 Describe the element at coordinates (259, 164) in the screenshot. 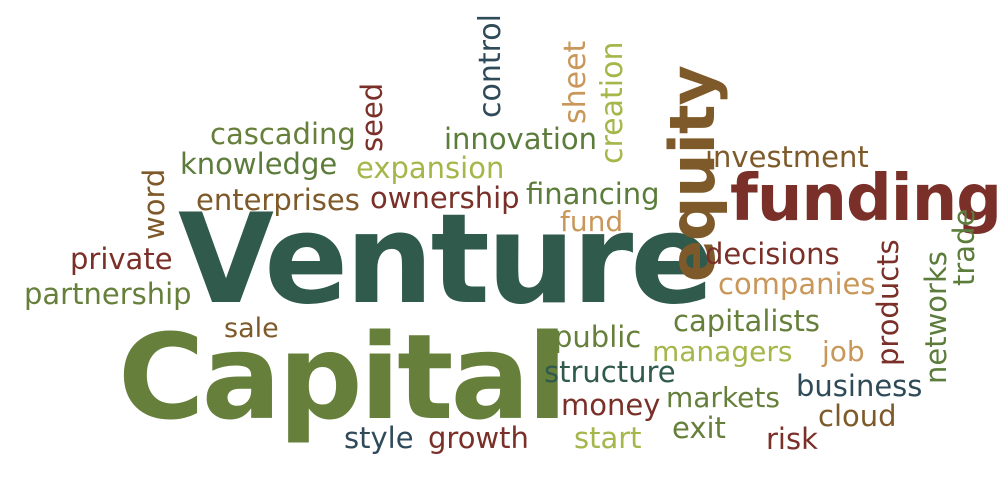

I see `word-knowledge: knowledge` at that location.